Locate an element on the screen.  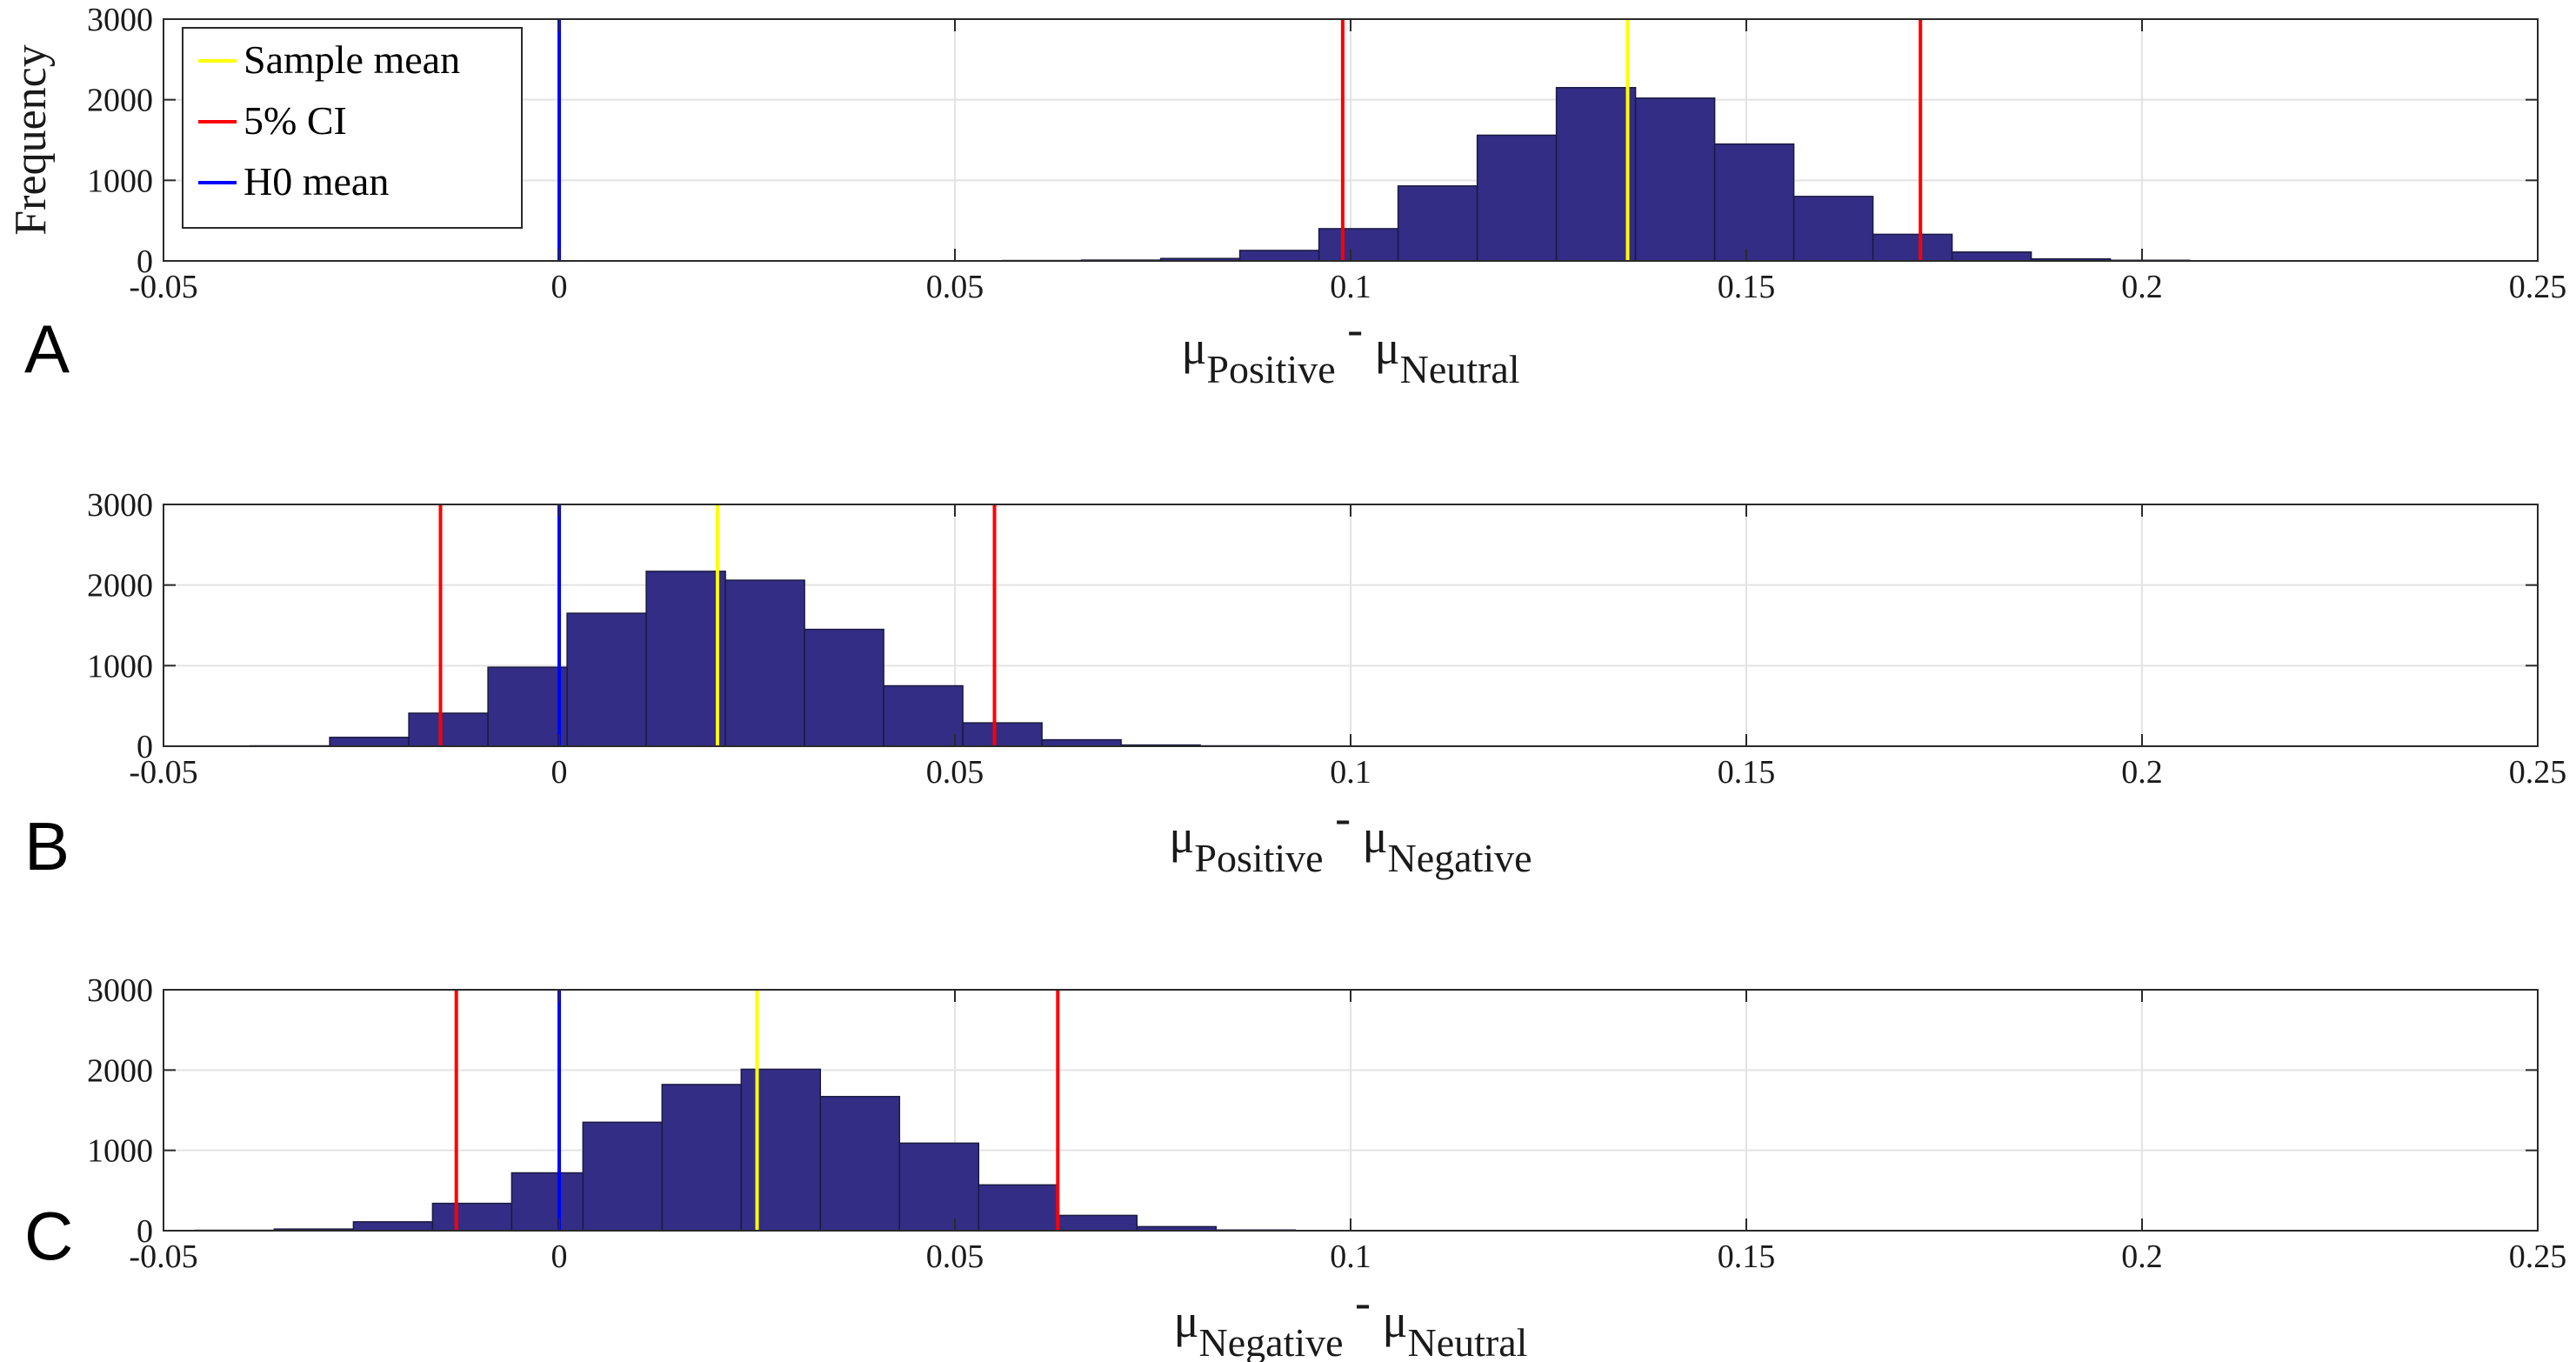
panel-label: C is located at coordinates (49, 1236).